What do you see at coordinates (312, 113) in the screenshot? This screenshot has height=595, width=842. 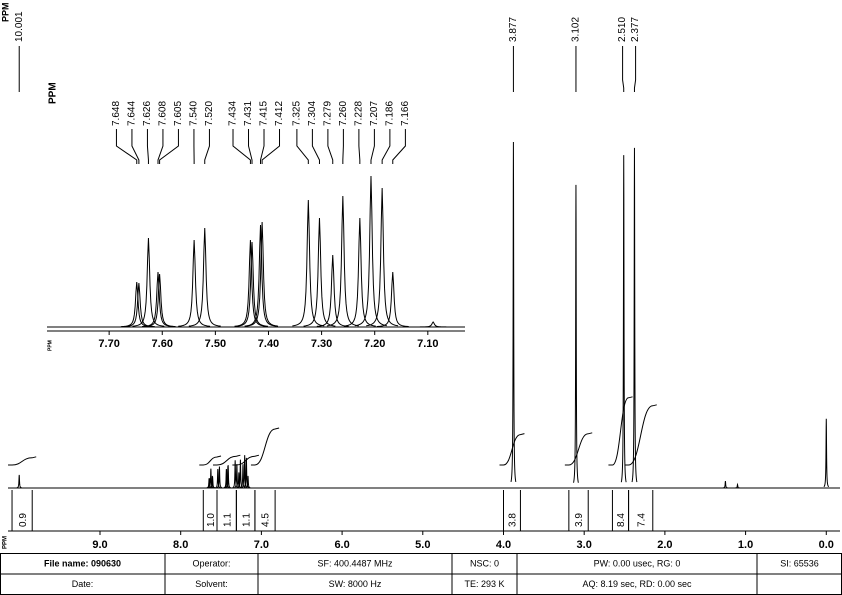 I see `peak-label: 7.304` at bounding box center [312, 113].